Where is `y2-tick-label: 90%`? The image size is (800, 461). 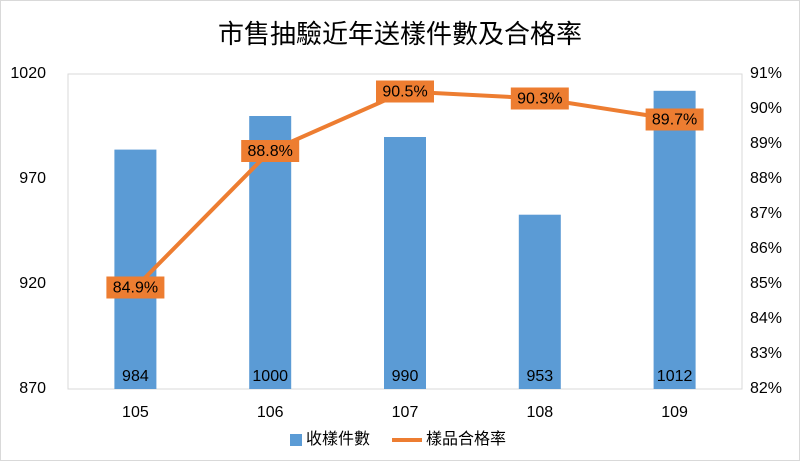
y2-tick-label: 90% is located at coordinates (766, 108).